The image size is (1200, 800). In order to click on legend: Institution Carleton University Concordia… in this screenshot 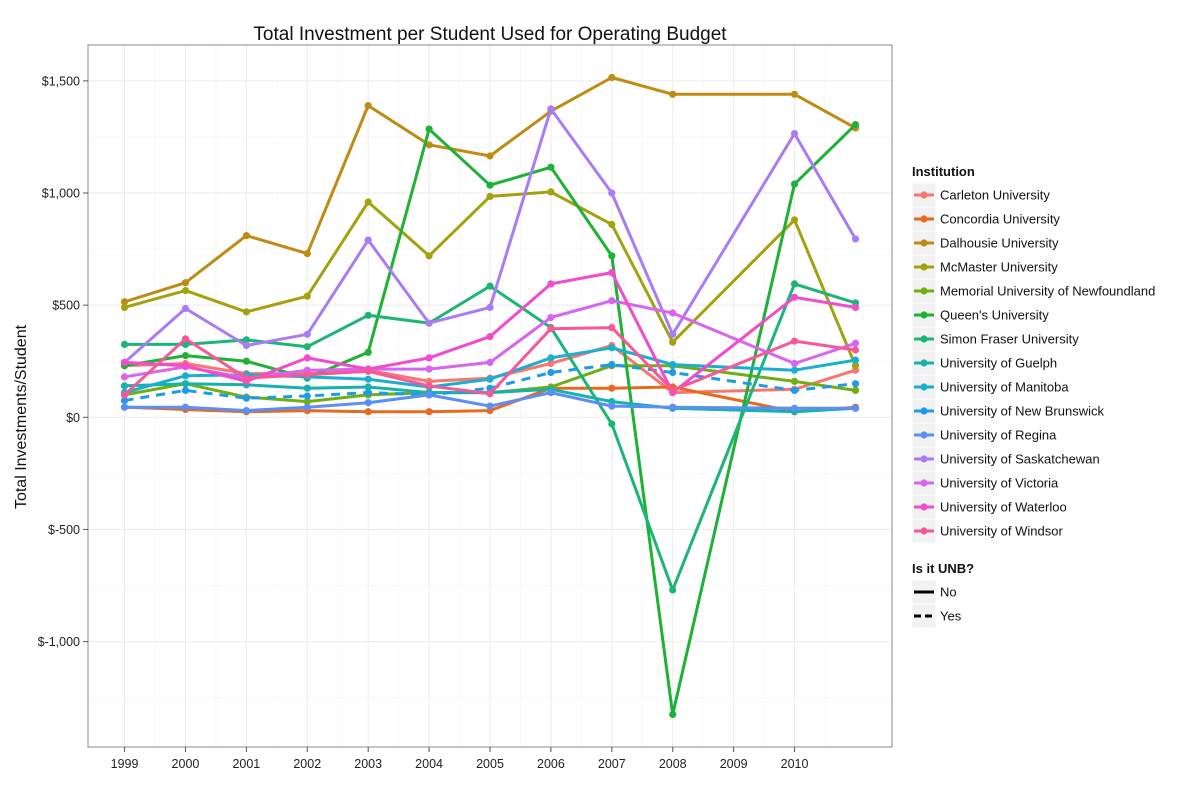, I will do `click(1033, 396)`.